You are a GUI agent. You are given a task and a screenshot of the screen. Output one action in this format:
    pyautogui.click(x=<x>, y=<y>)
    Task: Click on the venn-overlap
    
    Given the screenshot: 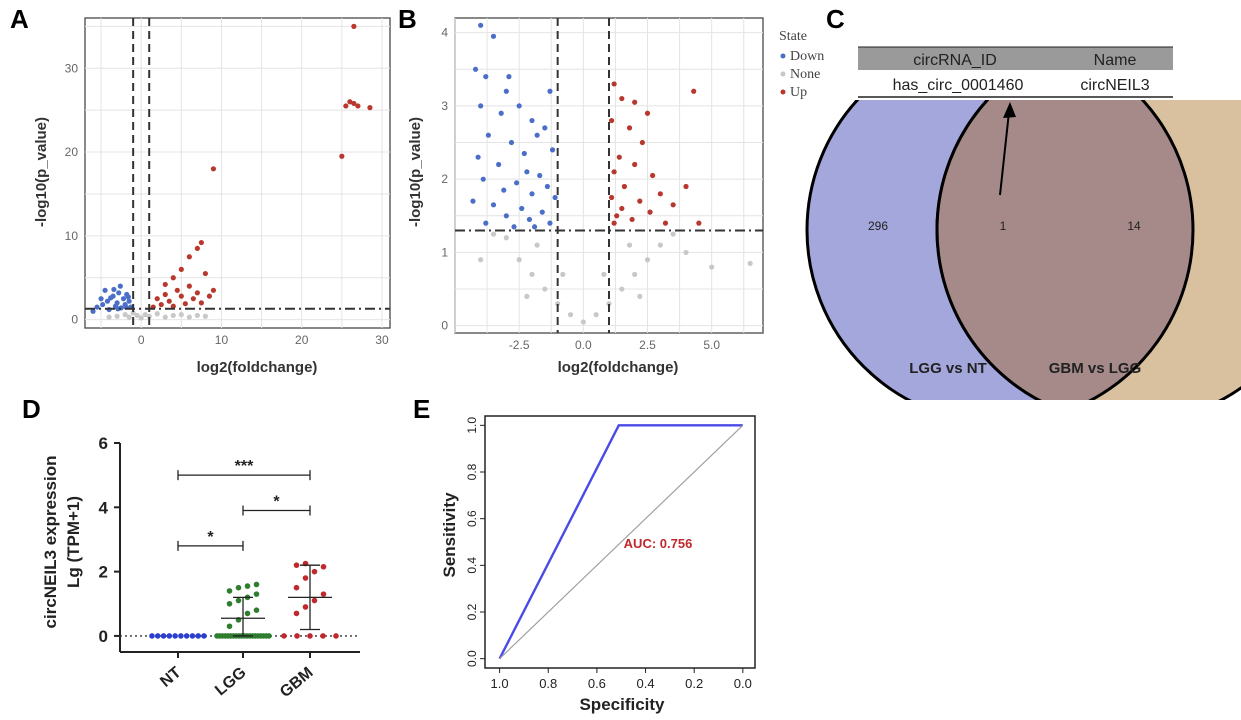 What is the action you would take?
    pyautogui.click(x=1065, y=250)
    